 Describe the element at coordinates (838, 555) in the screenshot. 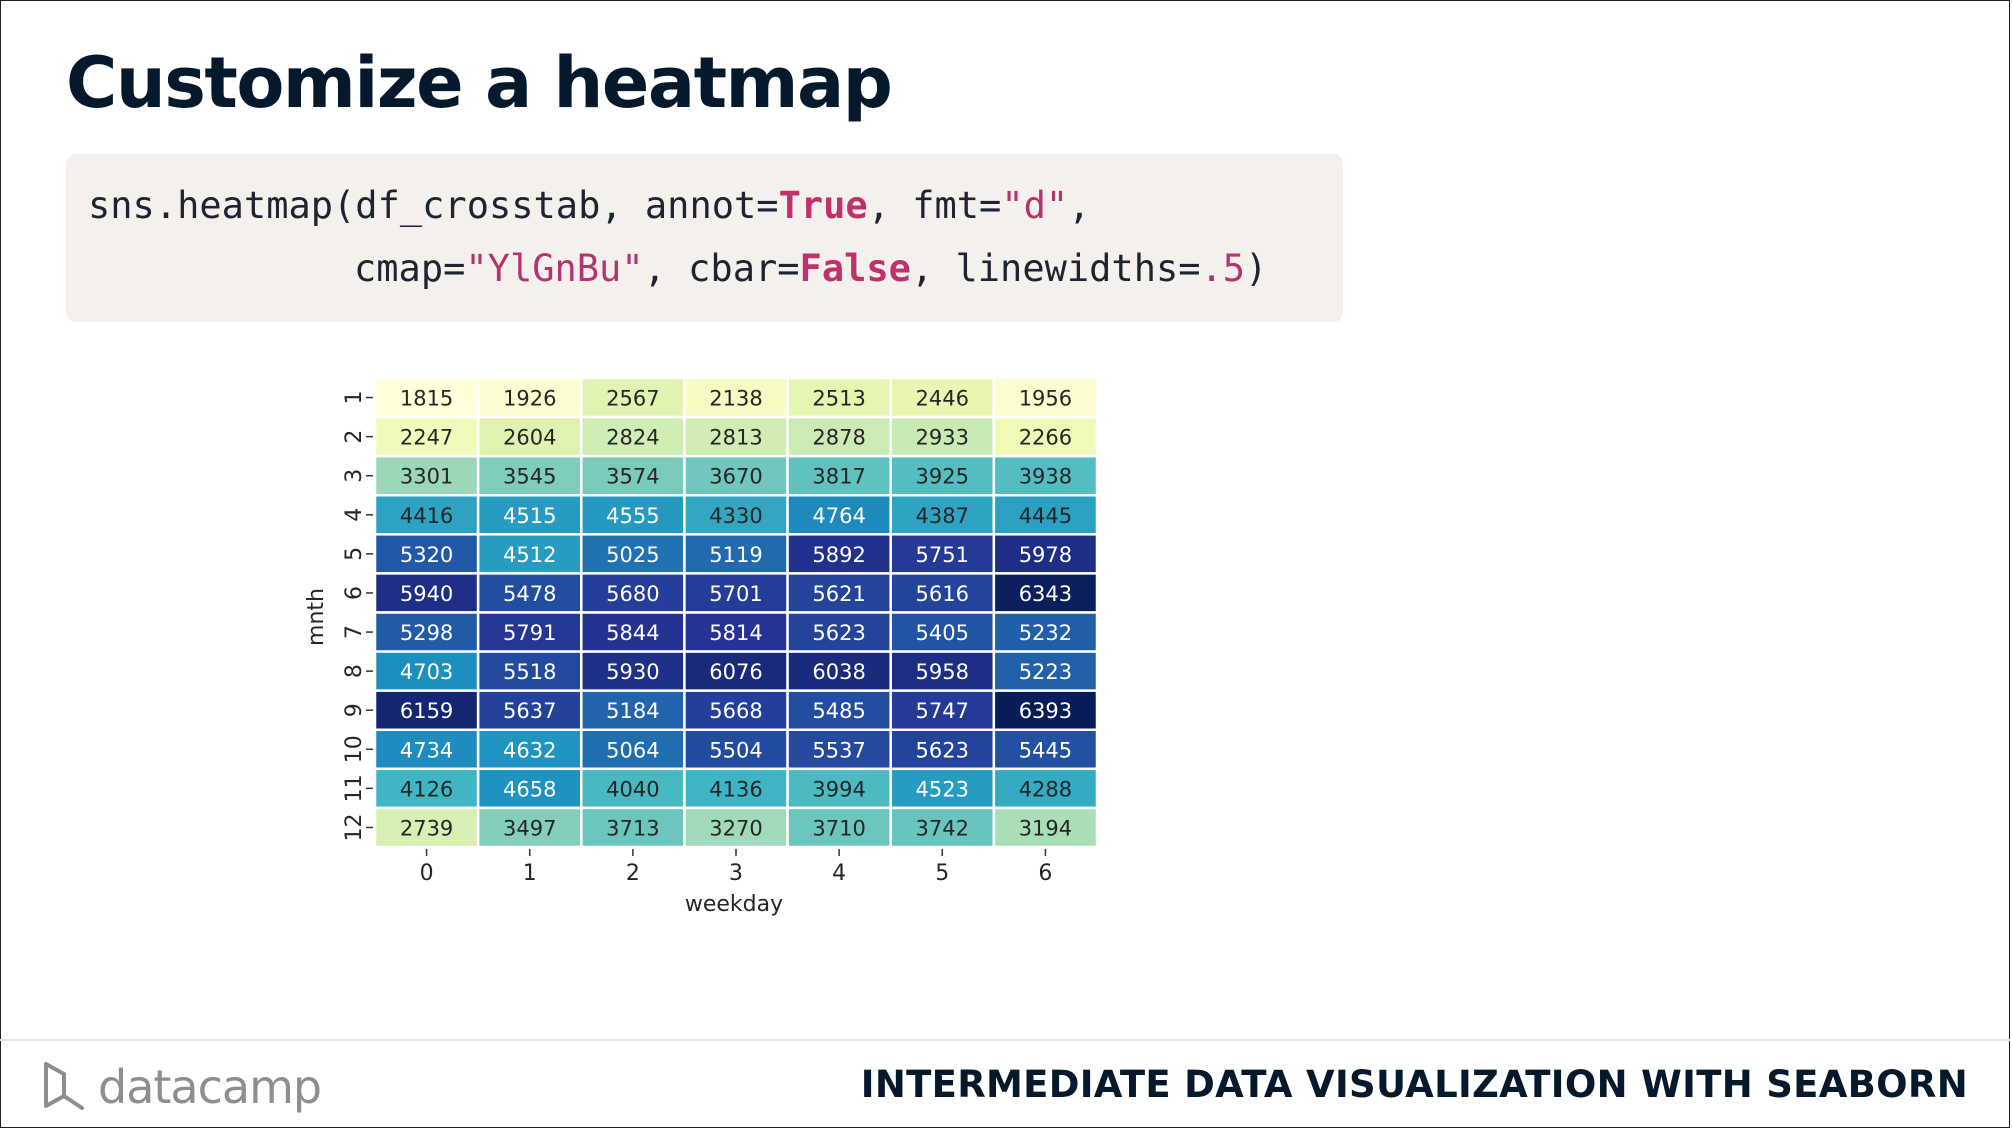

I see `heatmap-cell-label: 5892` at that location.